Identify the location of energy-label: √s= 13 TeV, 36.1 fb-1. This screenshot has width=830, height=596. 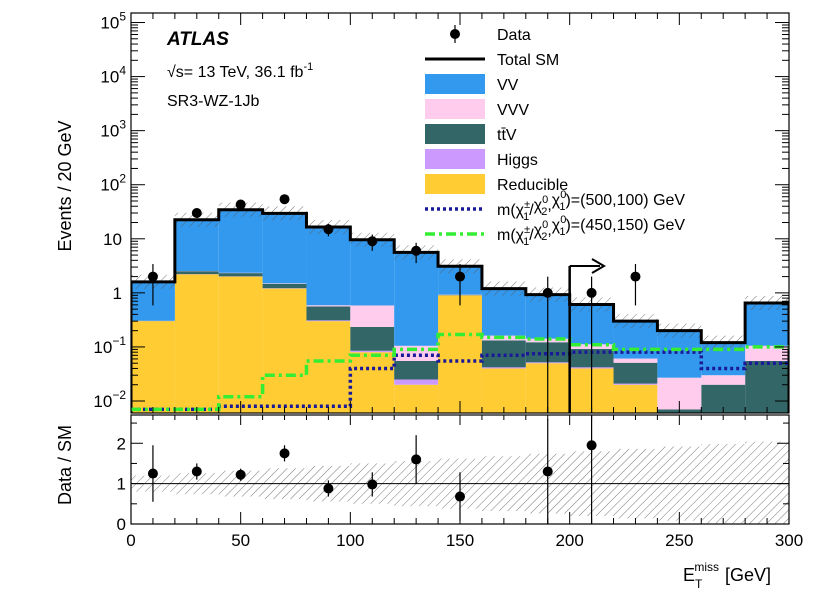
(240, 71).